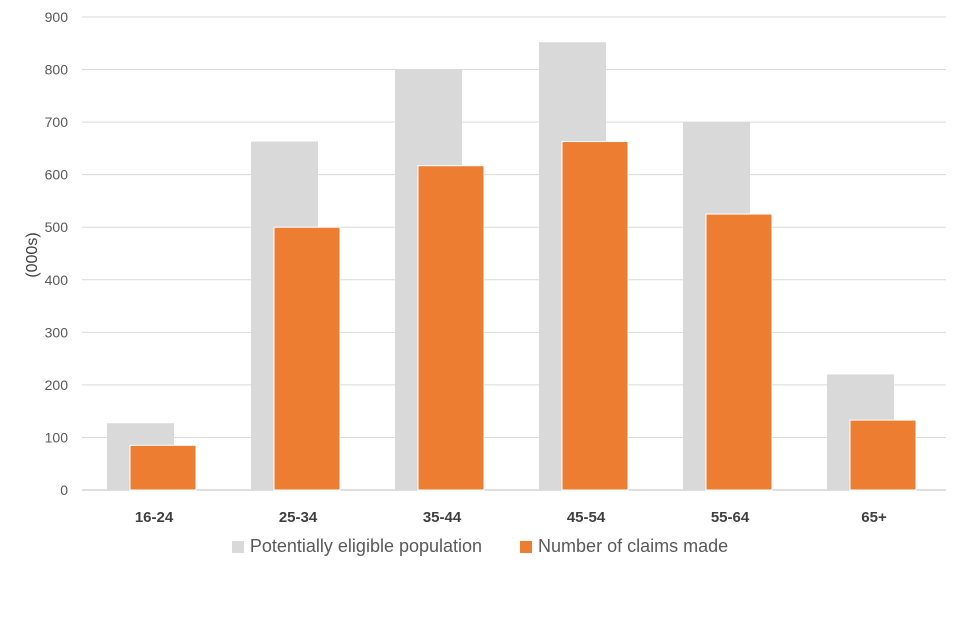  What do you see at coordinates (366, 546) in the screenshot?
I see `legend-label-eligible: Potentially eligible population` at bounding box center [366, 546].